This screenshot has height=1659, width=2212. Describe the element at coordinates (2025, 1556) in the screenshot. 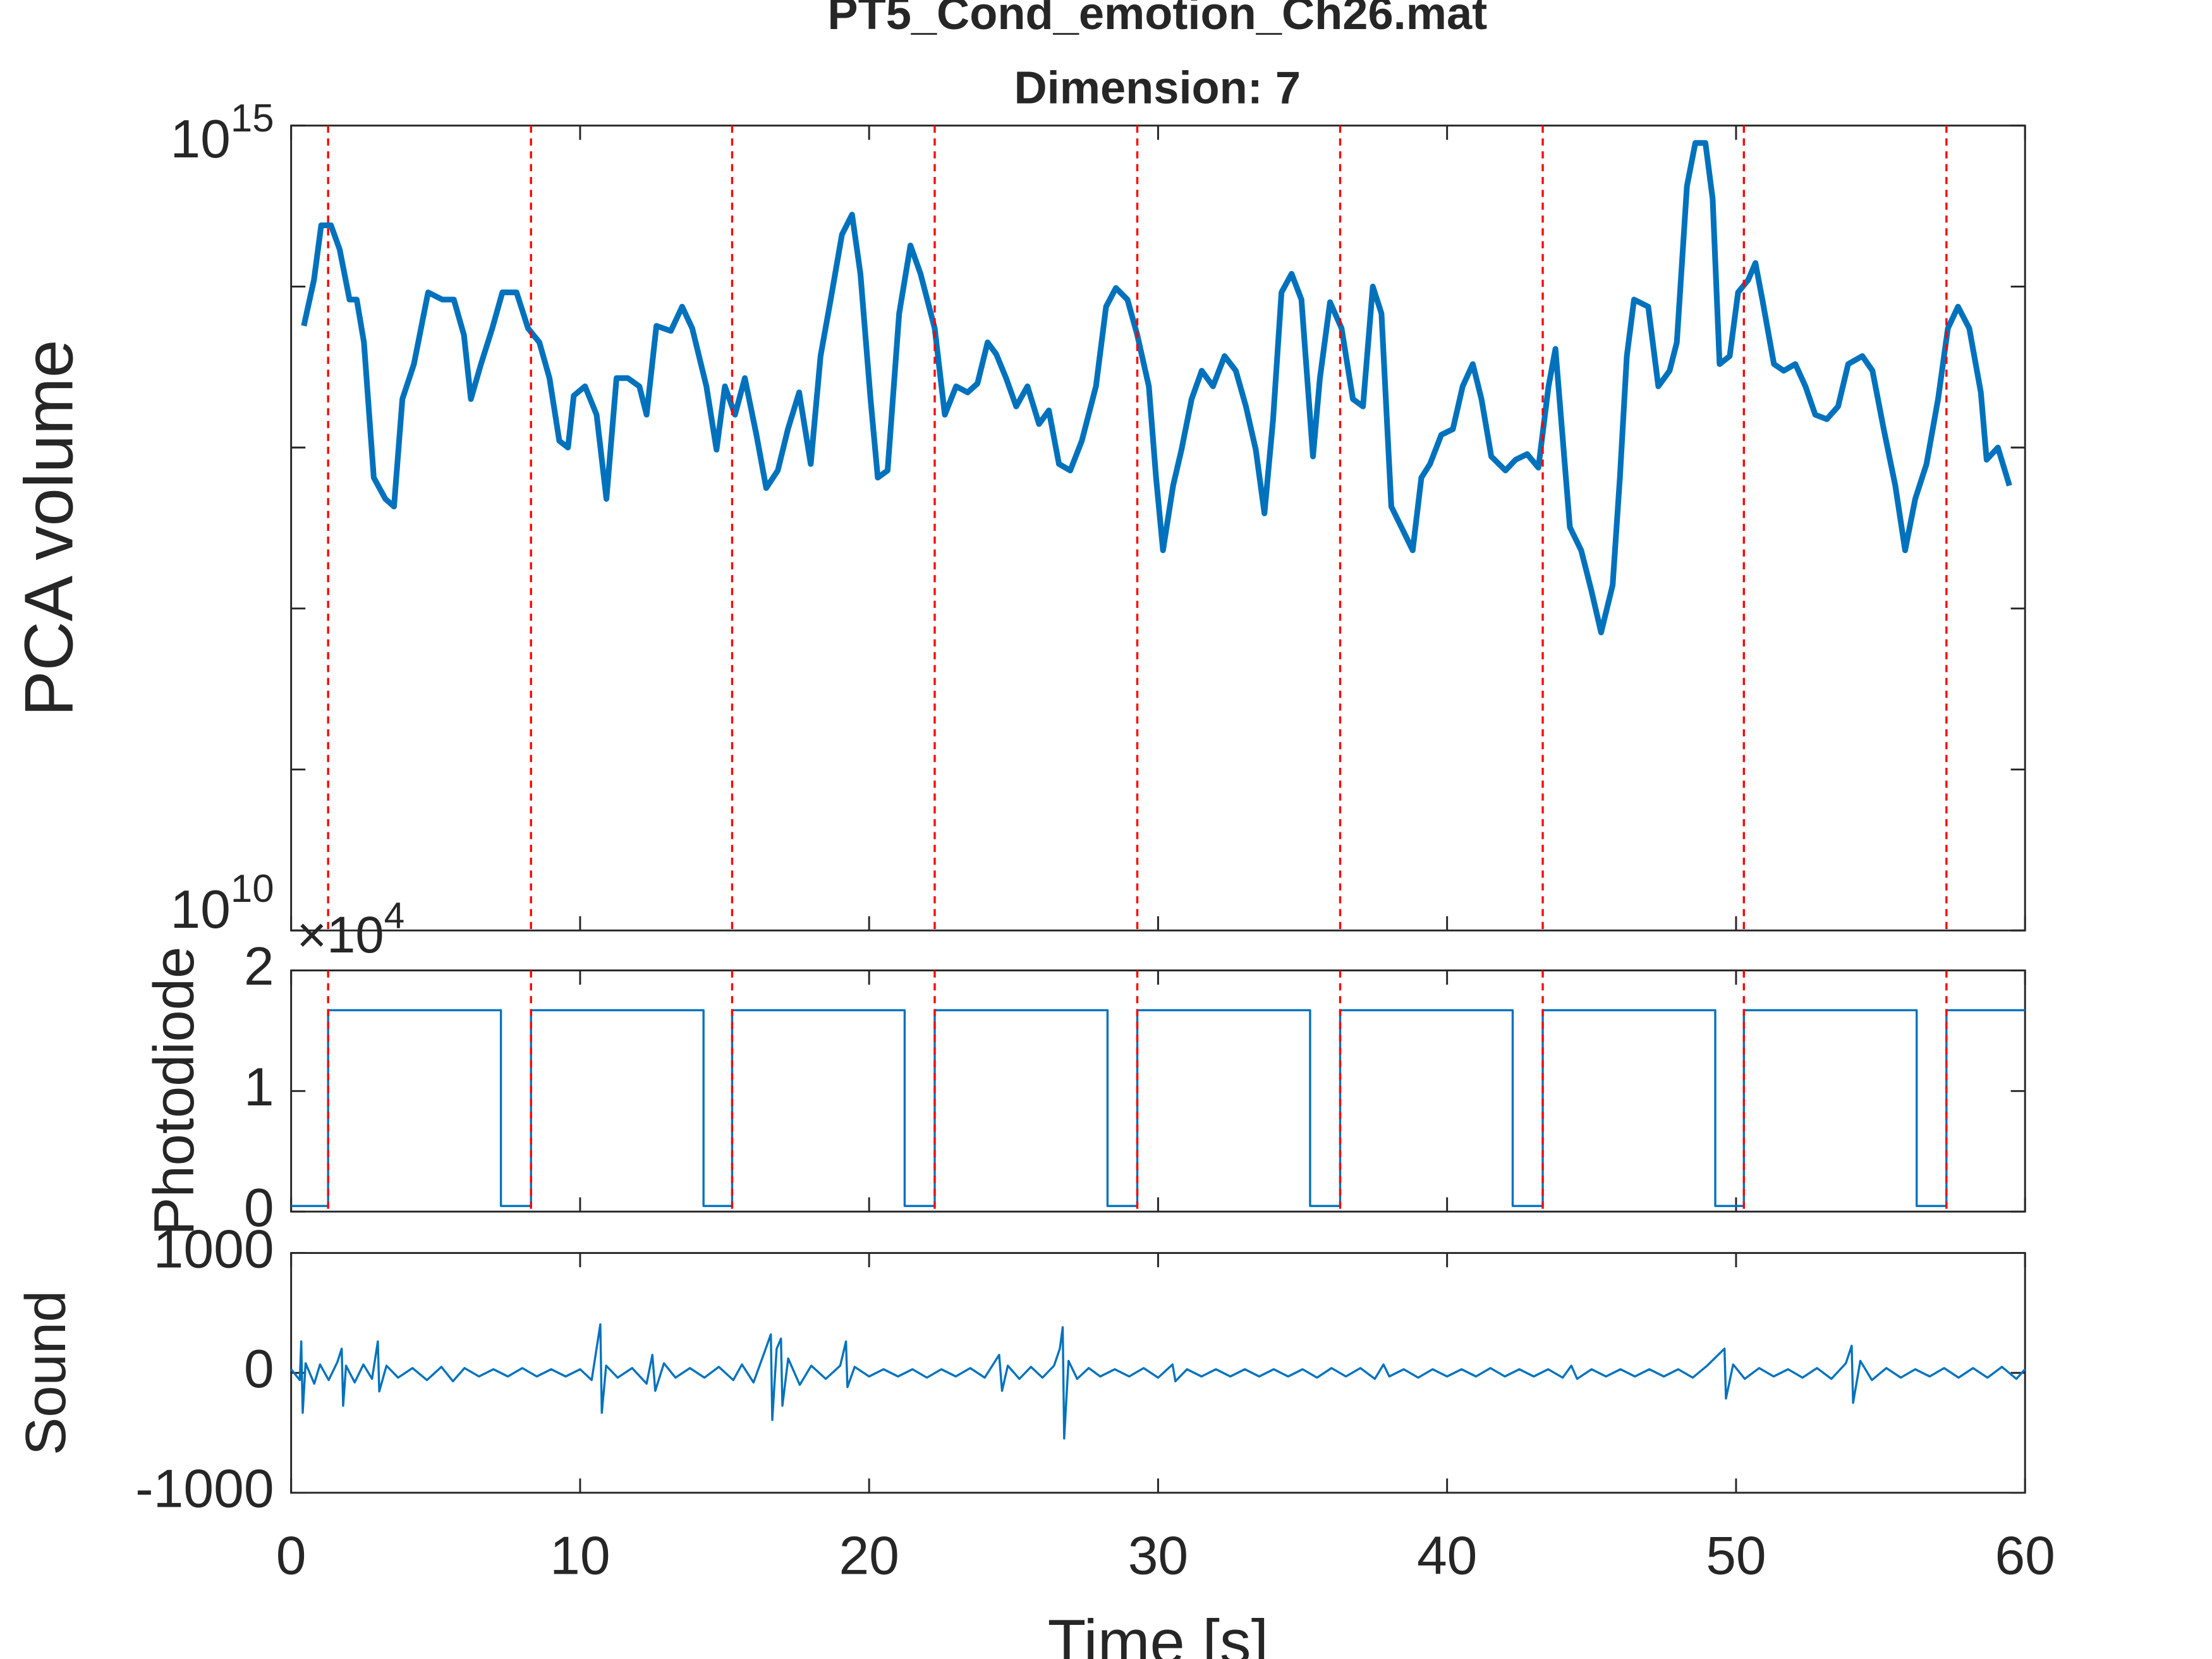

I see `x-tick-label: 60` at that location.